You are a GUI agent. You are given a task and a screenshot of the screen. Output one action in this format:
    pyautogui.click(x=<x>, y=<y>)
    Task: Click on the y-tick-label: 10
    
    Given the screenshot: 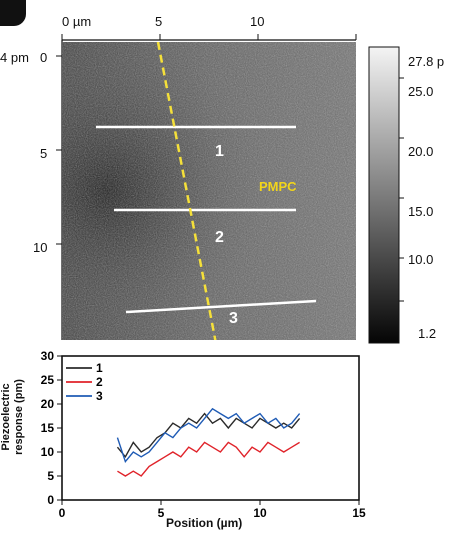 What is the action you would take?
    pyautogui.click(x=48, y=452)
    